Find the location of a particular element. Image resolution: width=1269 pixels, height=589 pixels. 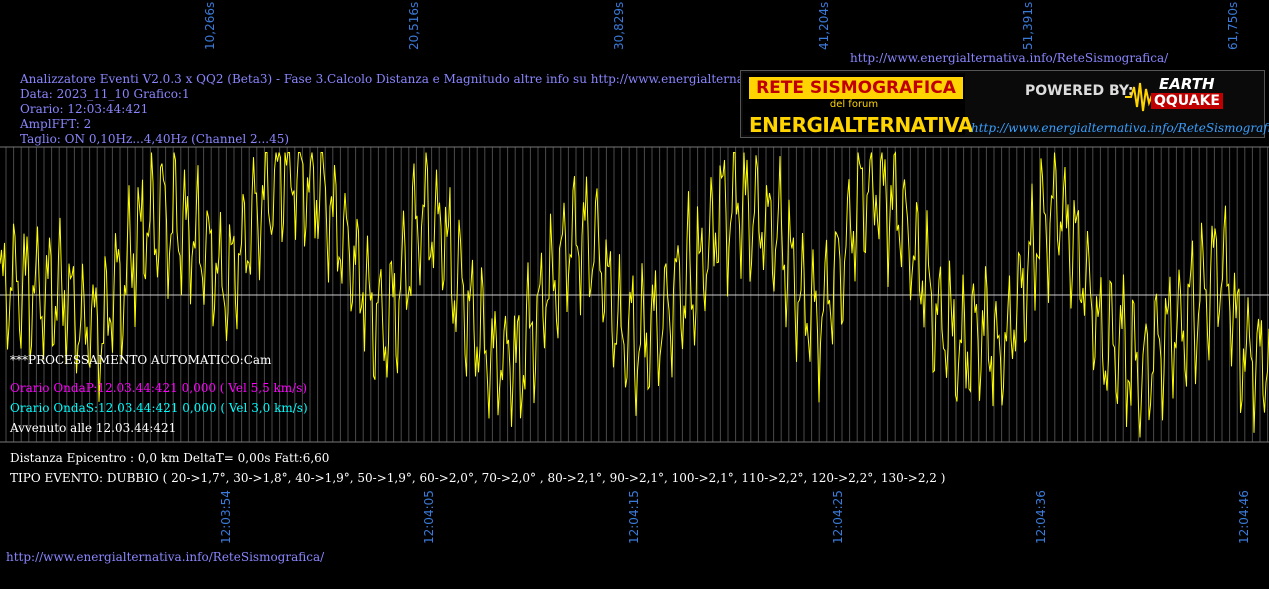

brand-earth: EARTH is located at coordinates (1187, 84).